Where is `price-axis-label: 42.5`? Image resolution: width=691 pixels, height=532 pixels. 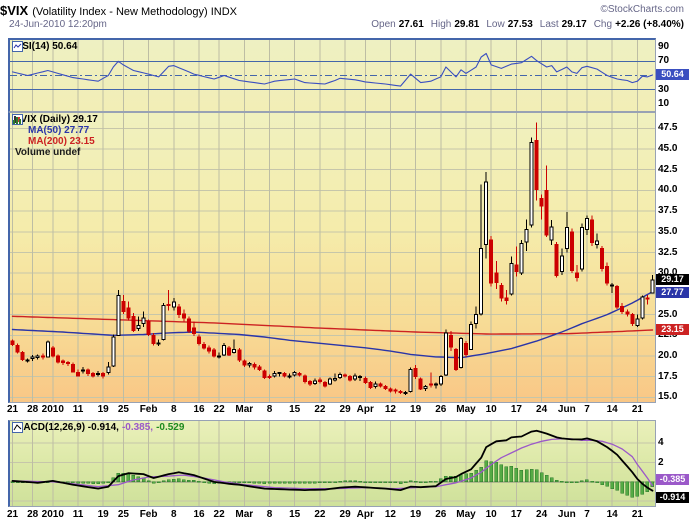 price-axis-label: 42.5 is located at coordinates (668, 169).